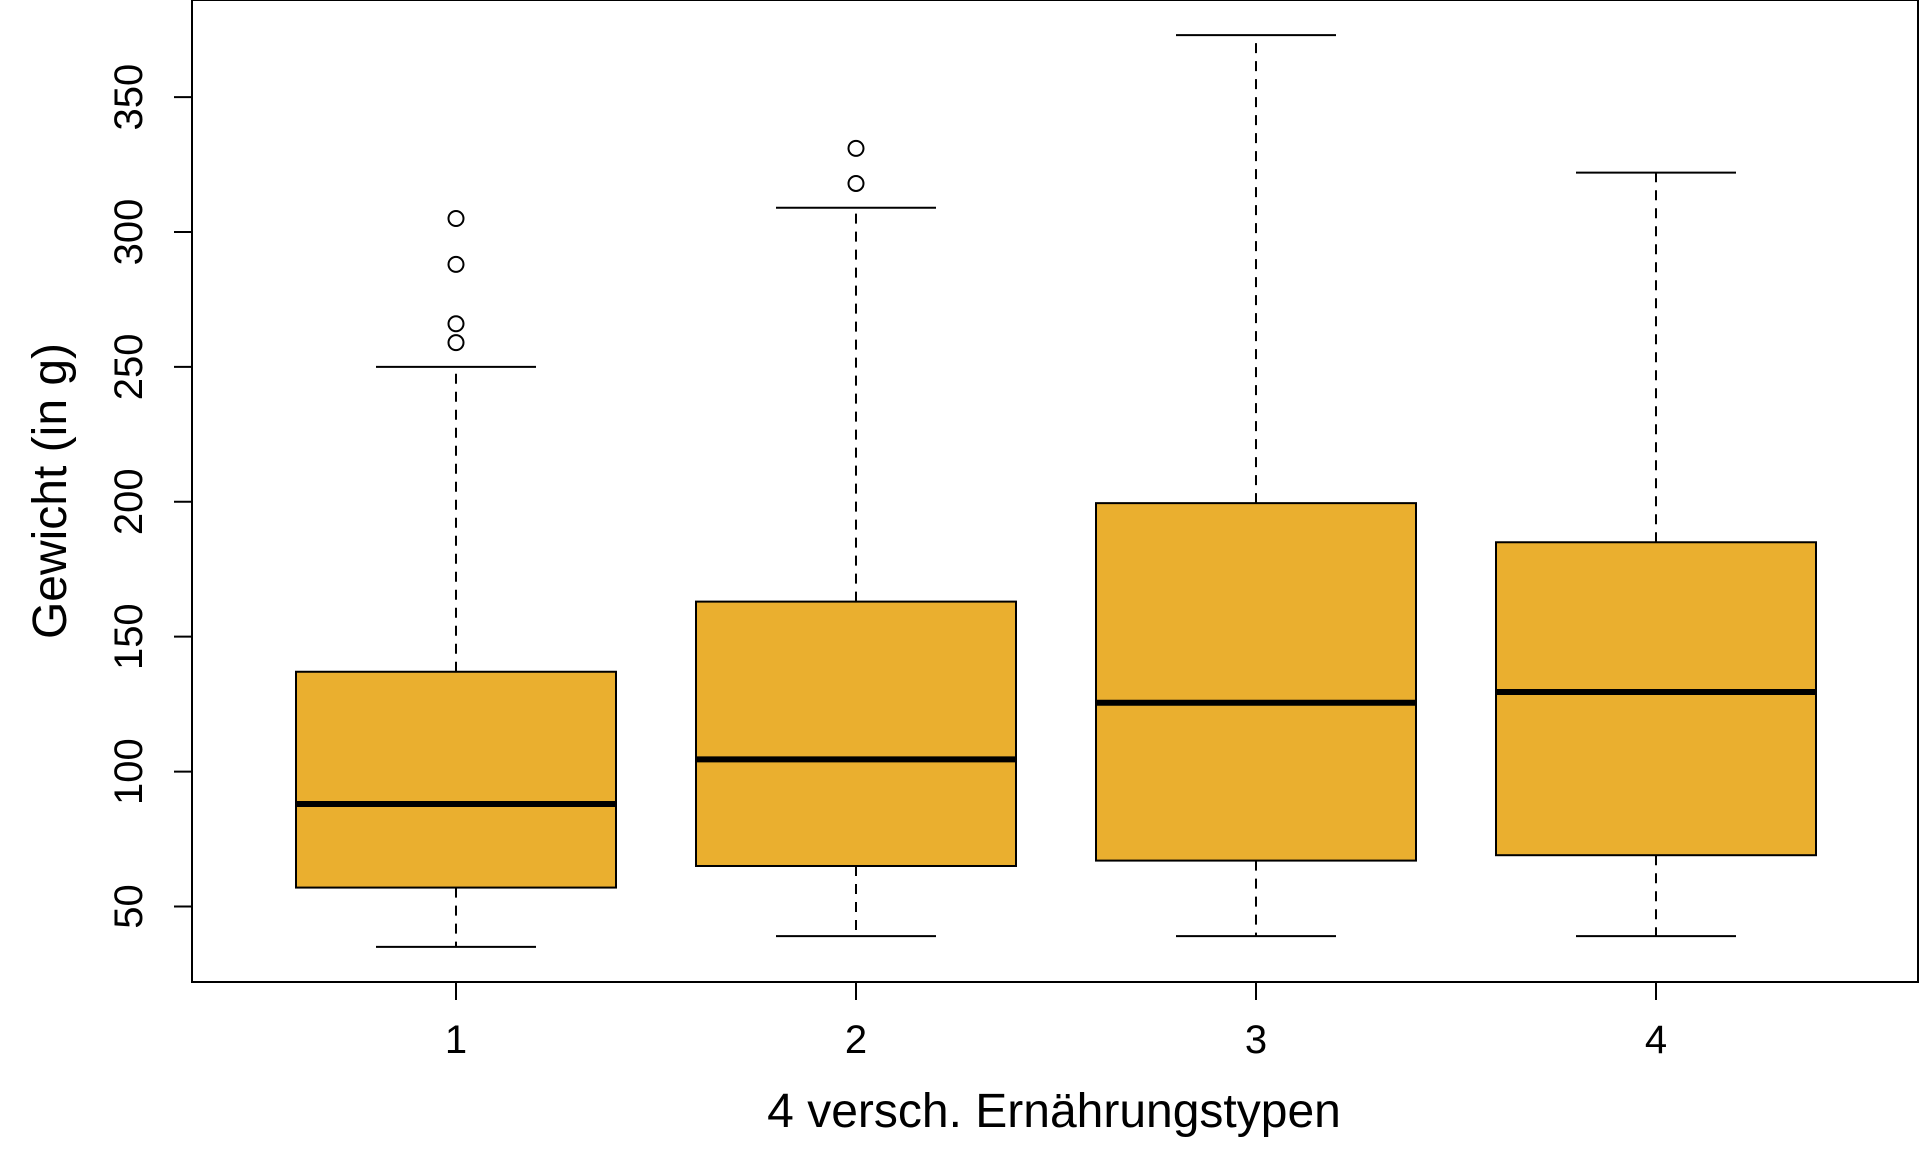 This screenshot has width=1920, height=1152. I want to click on x-axis: 1 2 3 4, so click(1056, 1022).